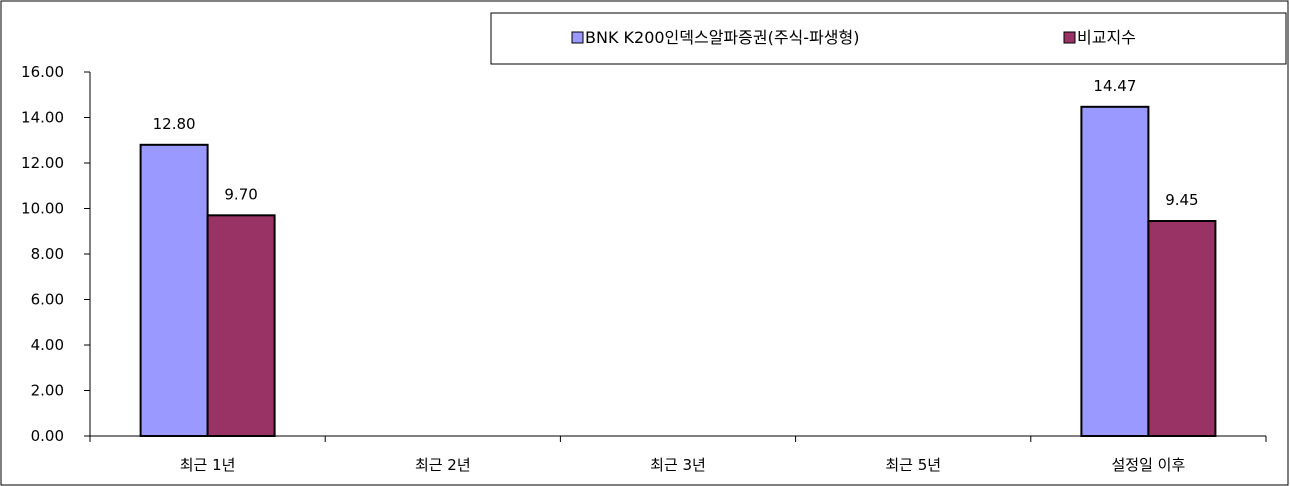  Describe the element at coordinates (42, 118) in the screenshot. I see `y-tick-label: 14.00` at that location.